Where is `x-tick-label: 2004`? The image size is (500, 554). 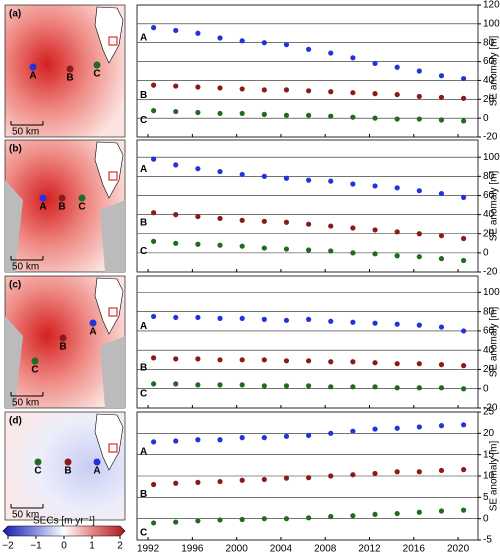 x-tick-label: 2004 is located at coordinates (281, 549).